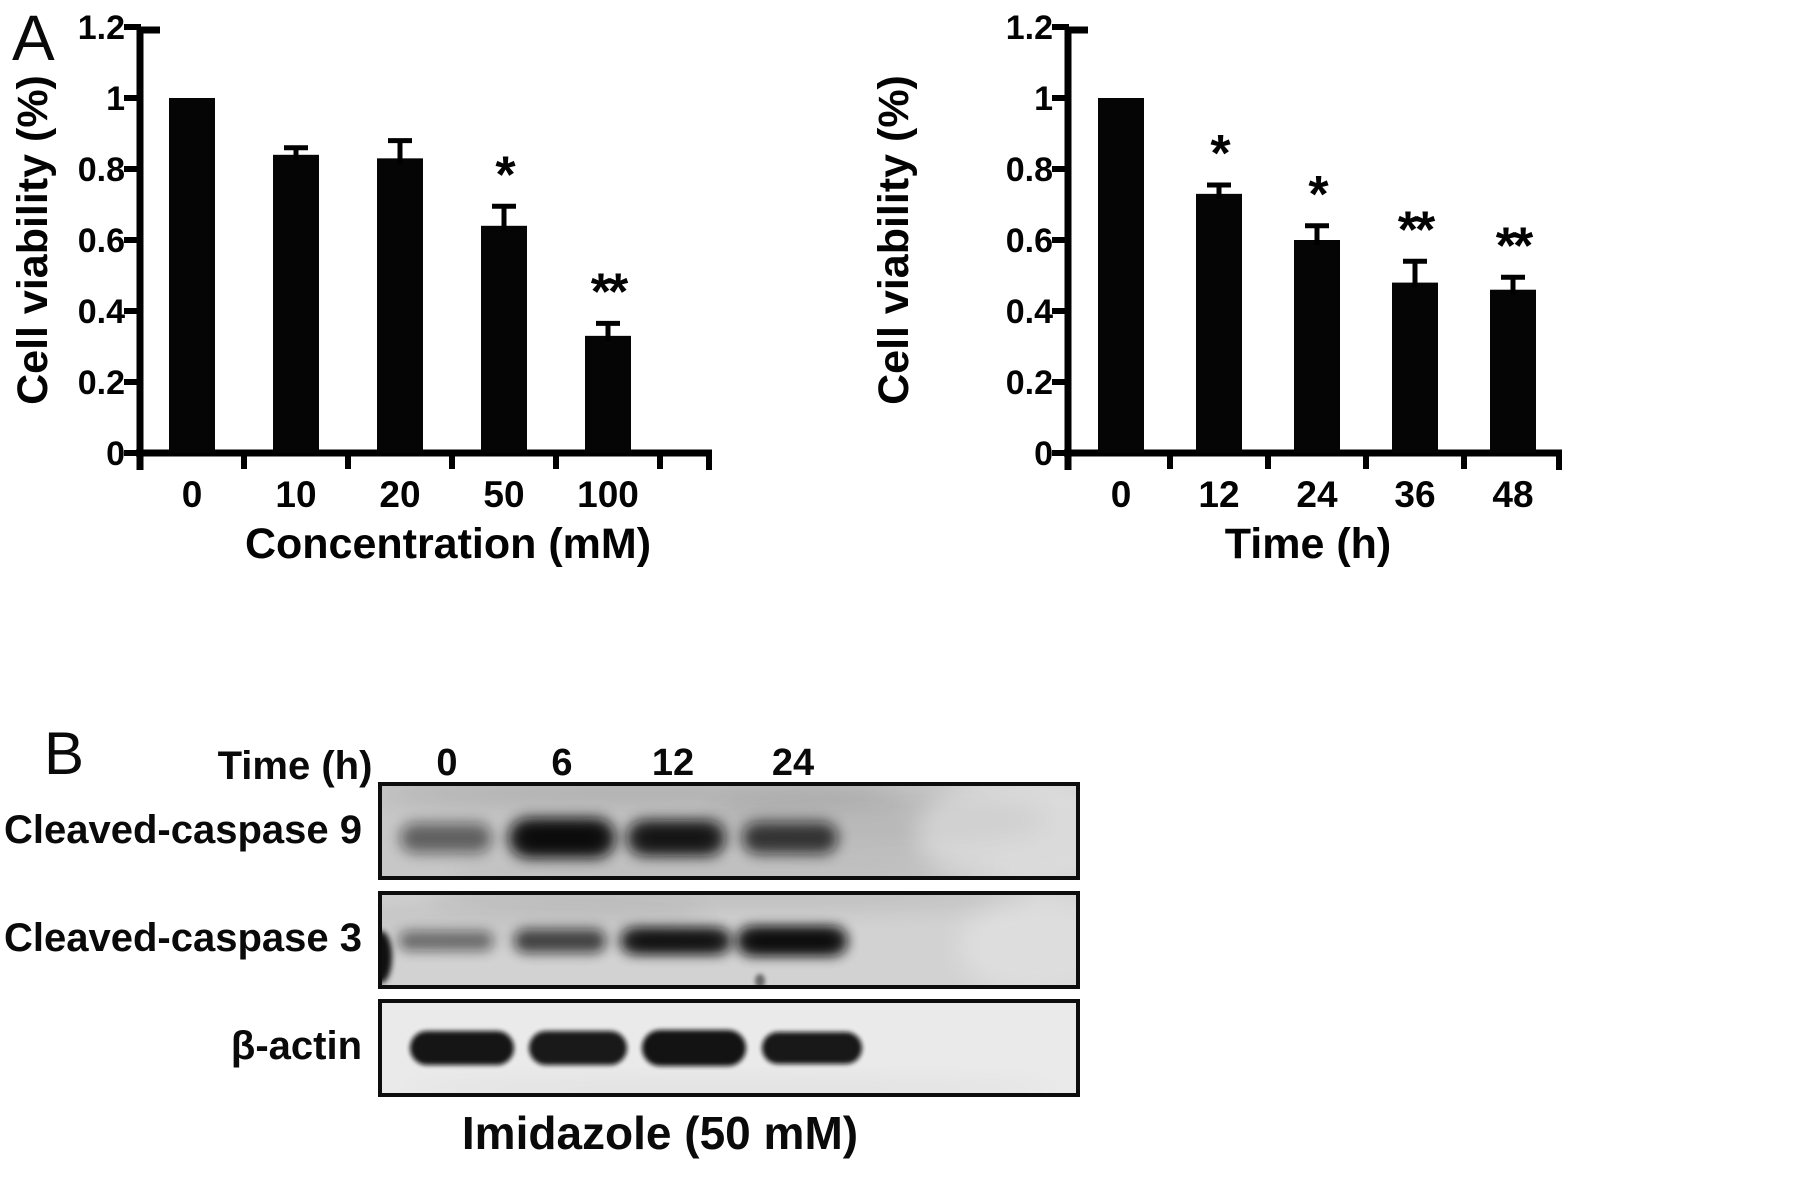 The height and width of the screenshot is (1188, 1795). What do you see at coordinates (296, 1046) in the screenshot?
I see `blot-row-label-beta-actin: β-actin` at bounding box center [296, 1046].